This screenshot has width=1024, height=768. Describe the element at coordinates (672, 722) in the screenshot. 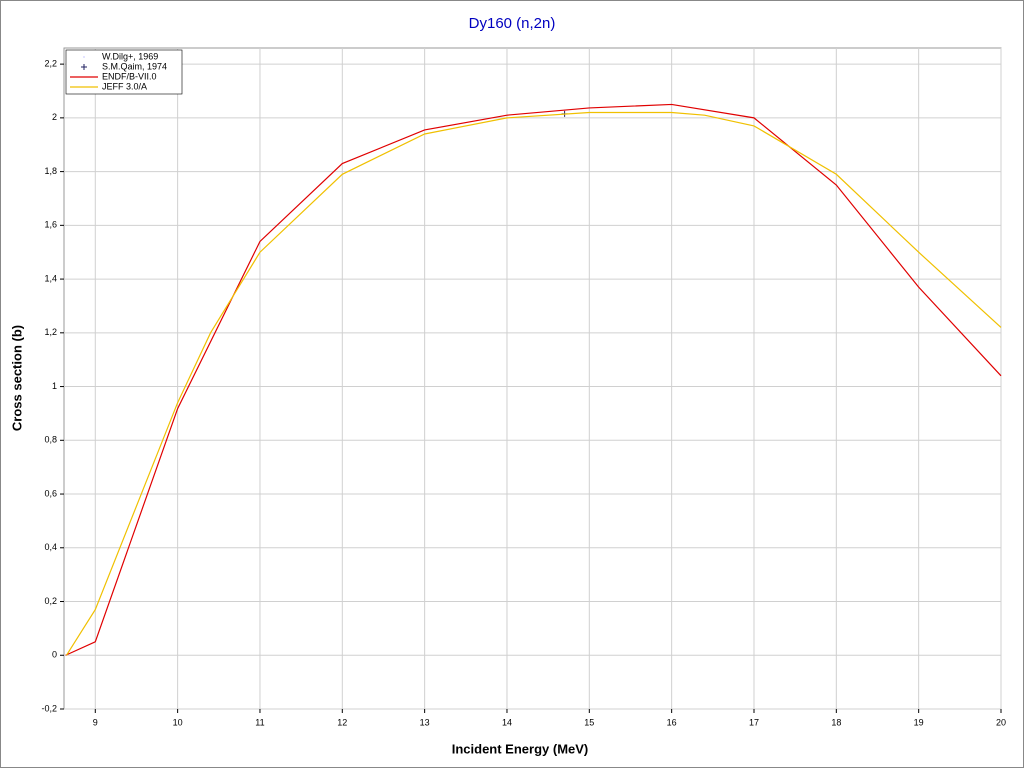

I see `x-tick-label: 16` at that location.